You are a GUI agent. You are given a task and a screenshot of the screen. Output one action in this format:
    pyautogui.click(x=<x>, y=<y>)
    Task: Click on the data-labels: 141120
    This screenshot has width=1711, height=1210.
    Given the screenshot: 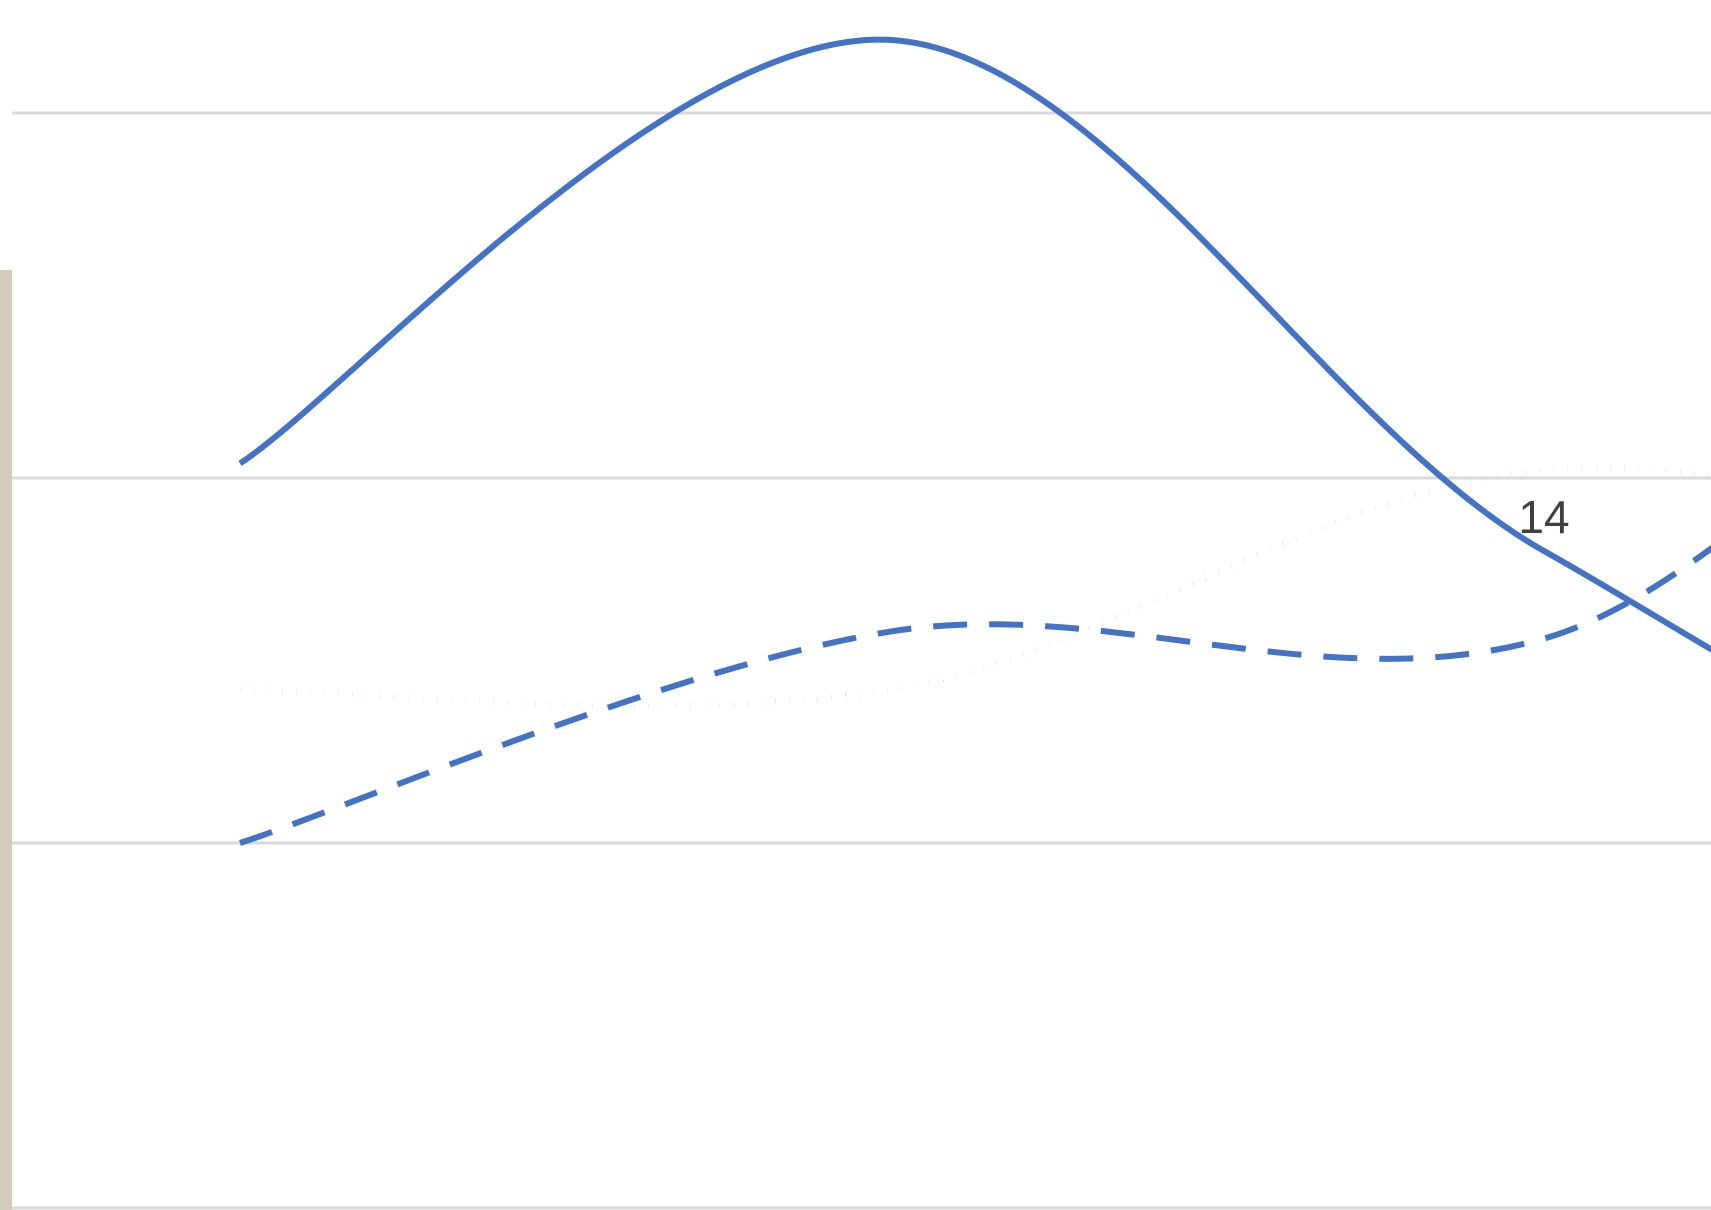 What is the action you would take?
    pyautogui.click(x=1543, y=517)
    